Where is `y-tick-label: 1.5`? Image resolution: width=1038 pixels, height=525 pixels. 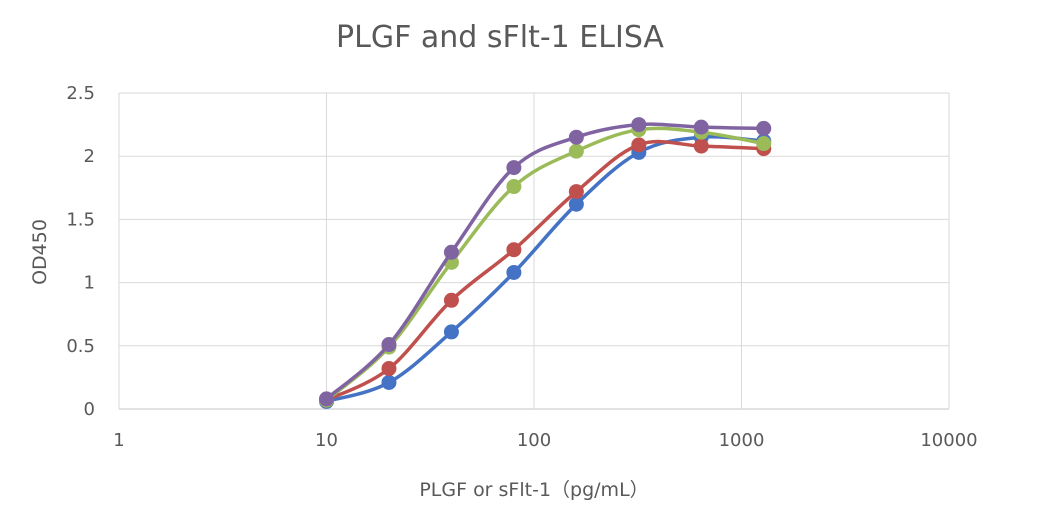 y-tick-label: 1.5 is located at coordinates (80, 219).